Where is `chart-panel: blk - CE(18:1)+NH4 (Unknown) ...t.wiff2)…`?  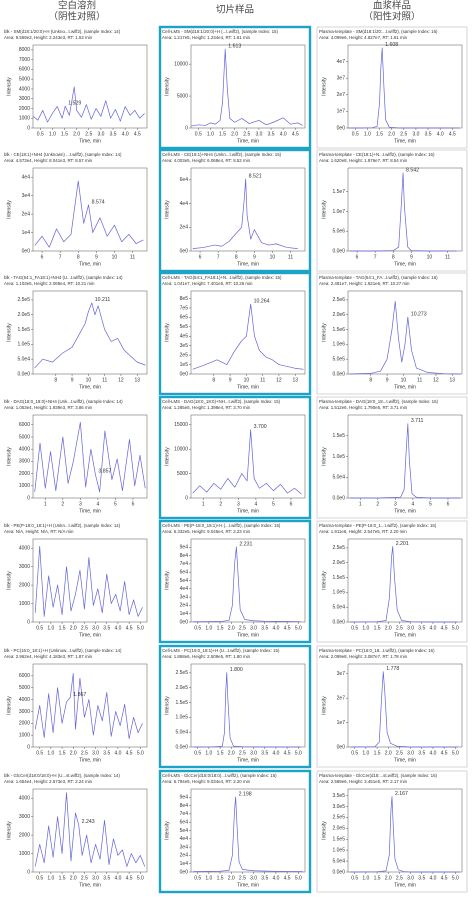 chart-panel: blk - CE(18:1)+NH4 (Unknown) ...t.wiff2)… is located at coordinates (76, 209).